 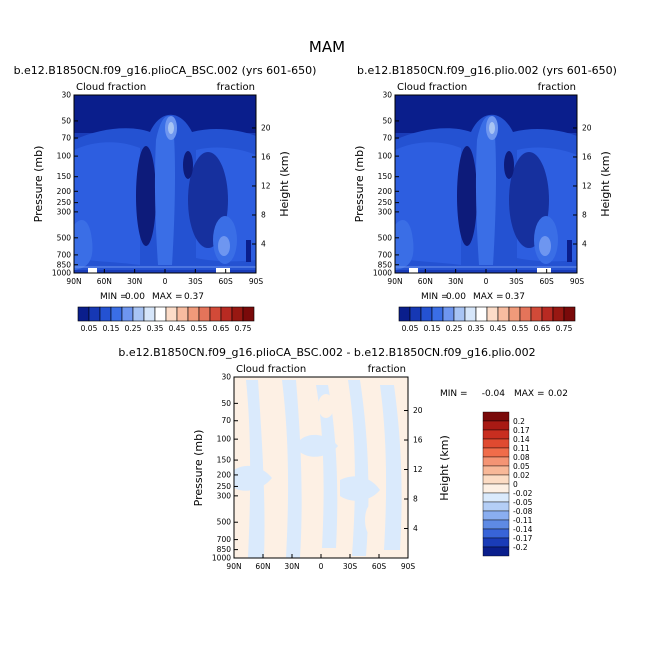 I want to click on panel-1-y2tick-label: 4, so click(x=584, y=243).